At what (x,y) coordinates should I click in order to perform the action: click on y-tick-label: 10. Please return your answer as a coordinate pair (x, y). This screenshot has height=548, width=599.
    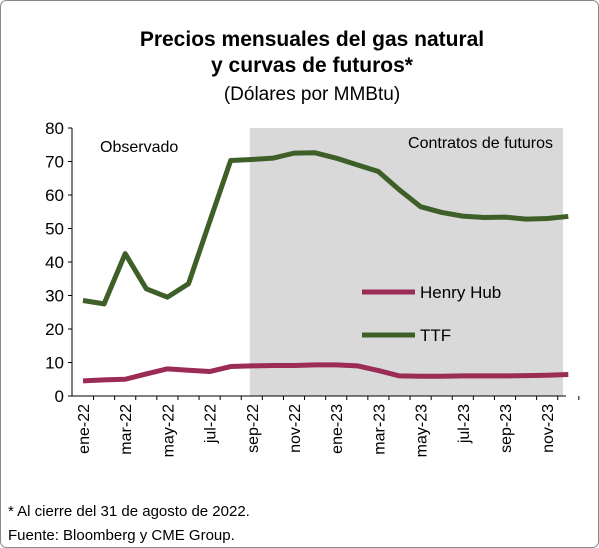
    Looking at the image, I should click on (54, 363).